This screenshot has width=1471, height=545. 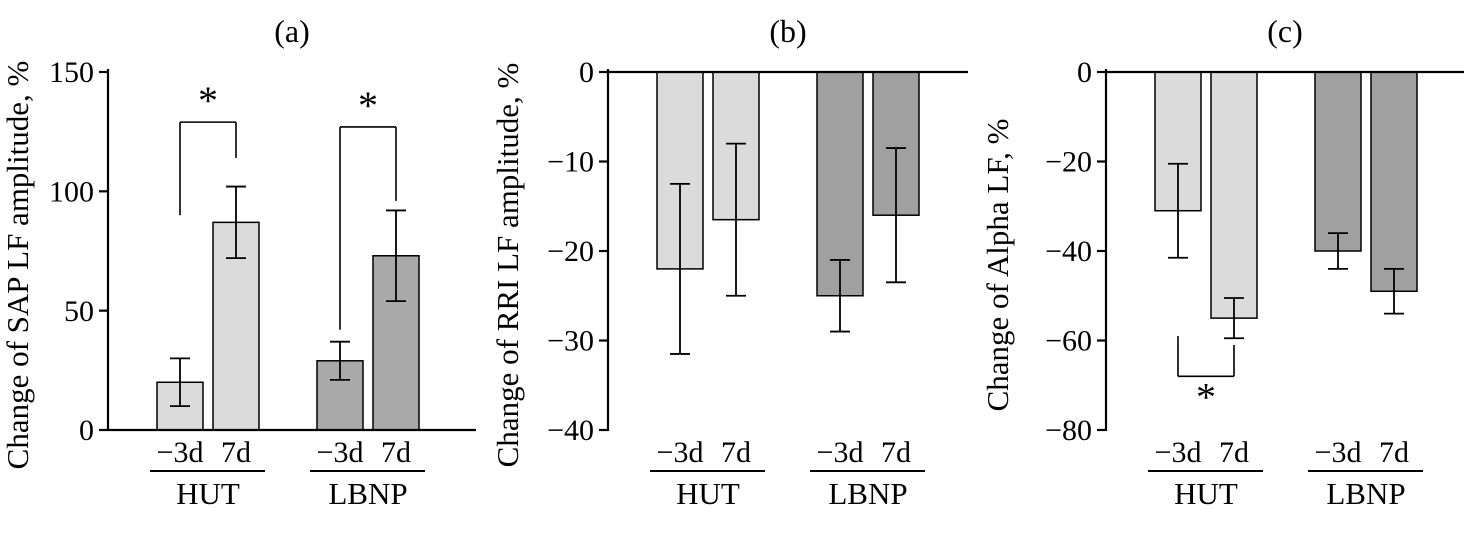 I want to click on y-tick-label: 100, so click(x=71, y=192).